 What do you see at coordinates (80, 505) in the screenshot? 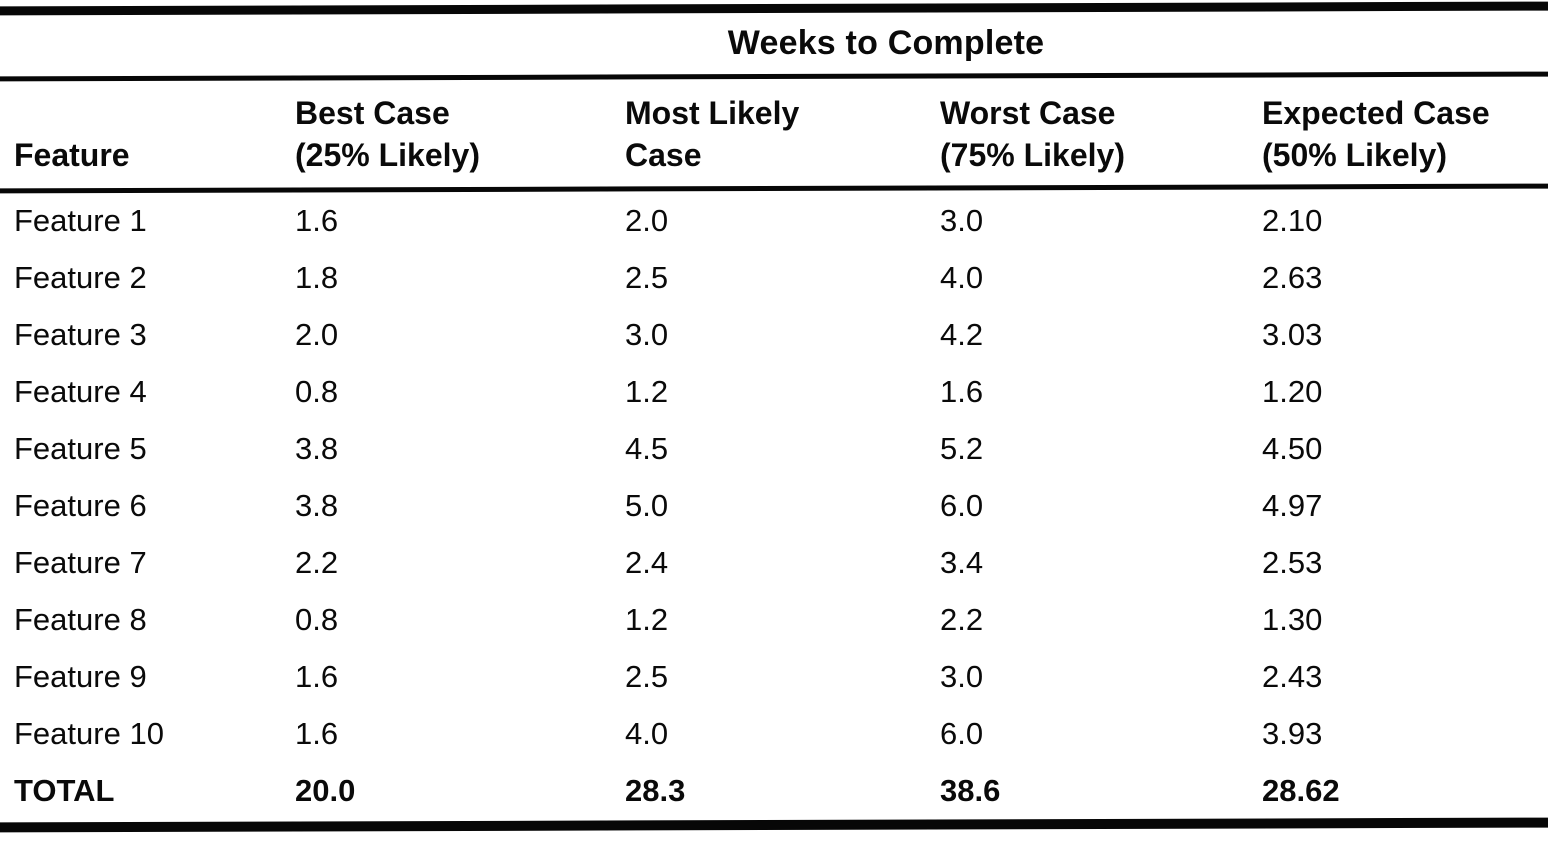
I see `cell-feature: Feature 6` at bounding box center [80, 505].